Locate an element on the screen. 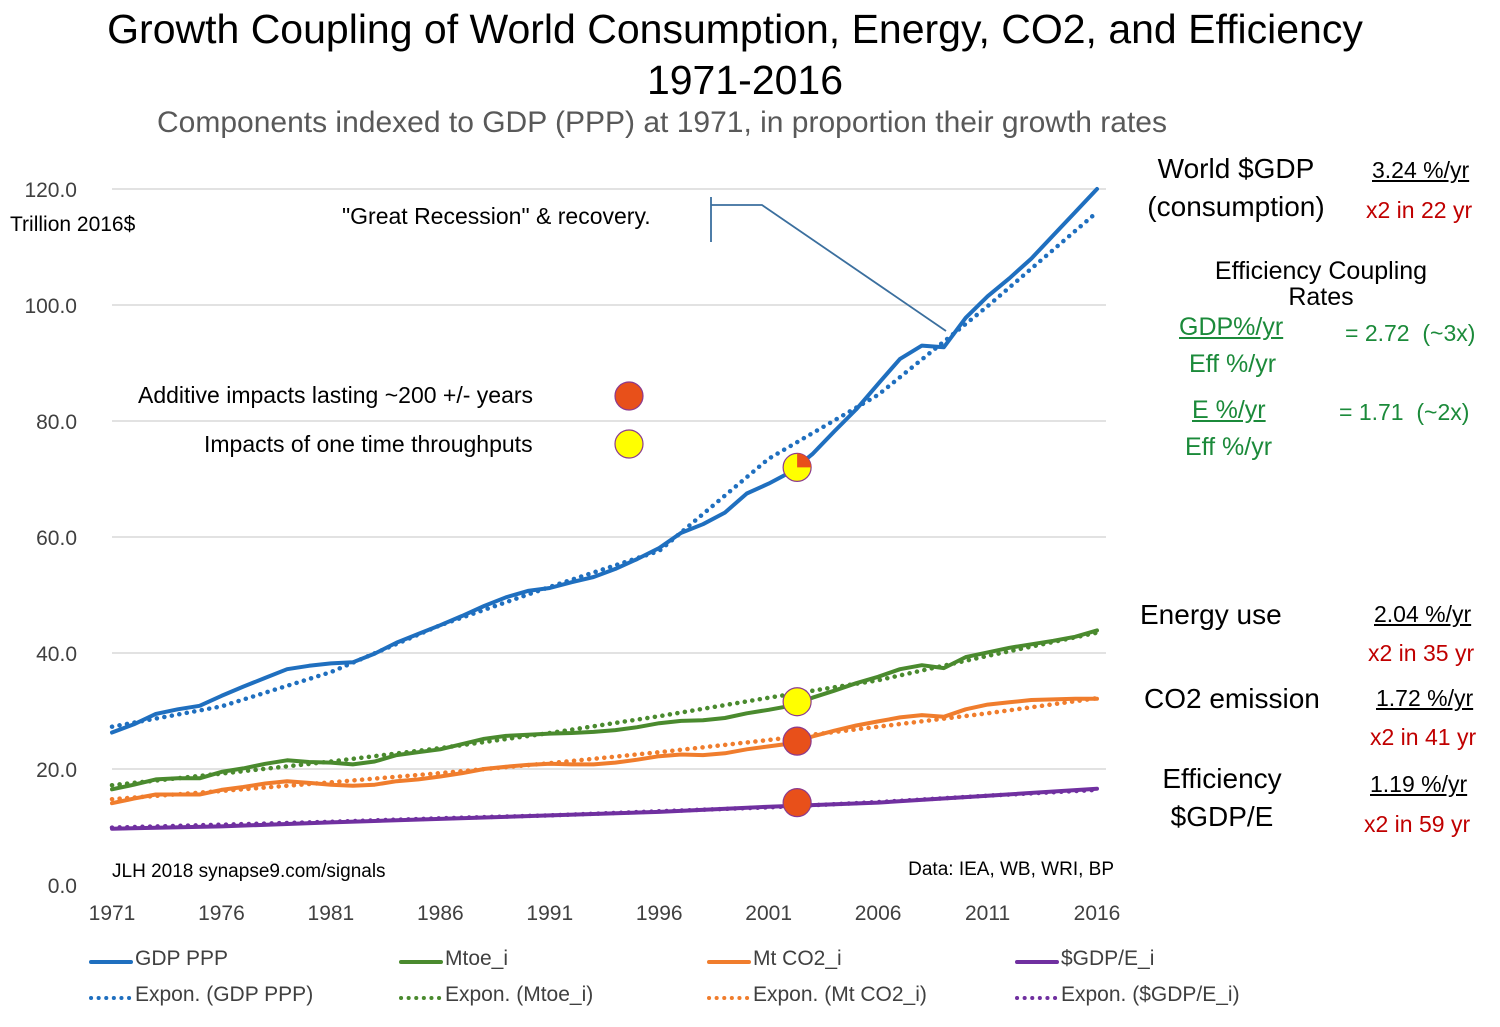 The height and width of the screenshot is (1027, 1500). additive-impacts-label: Additive impacts lasting ~200 +/- years is located at coordinates (335, 395).